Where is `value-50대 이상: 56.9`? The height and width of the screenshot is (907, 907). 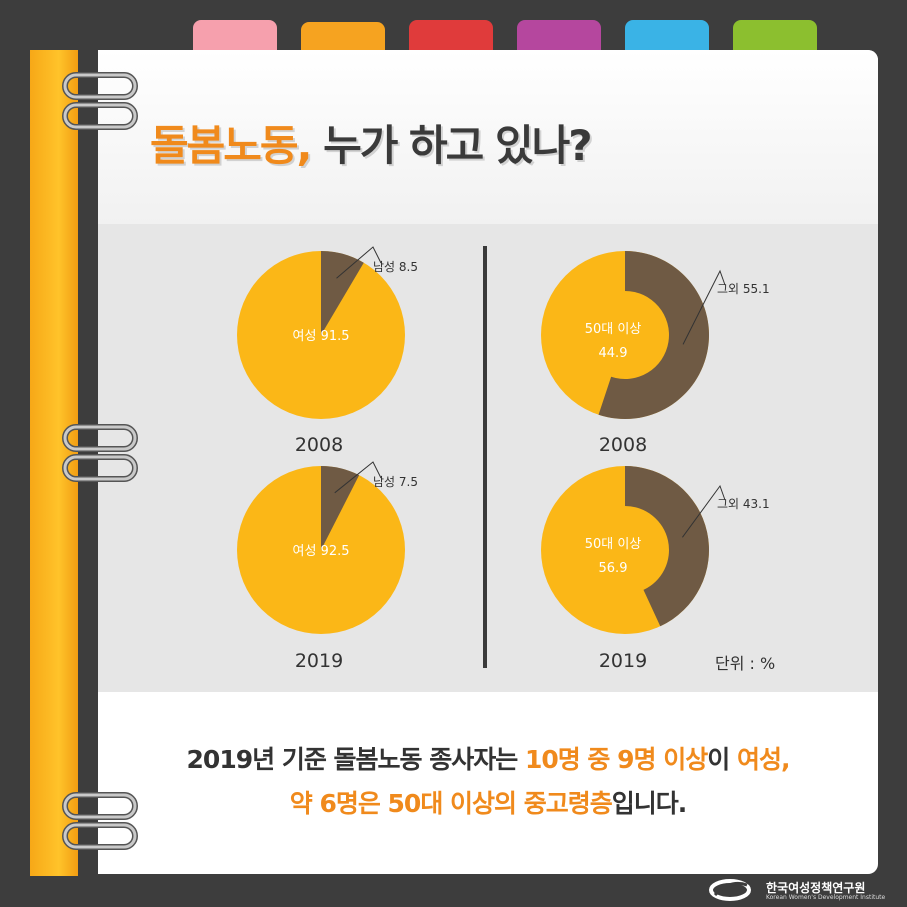
value-50대 이상: 56.9 is located at coordinates (613, 568).